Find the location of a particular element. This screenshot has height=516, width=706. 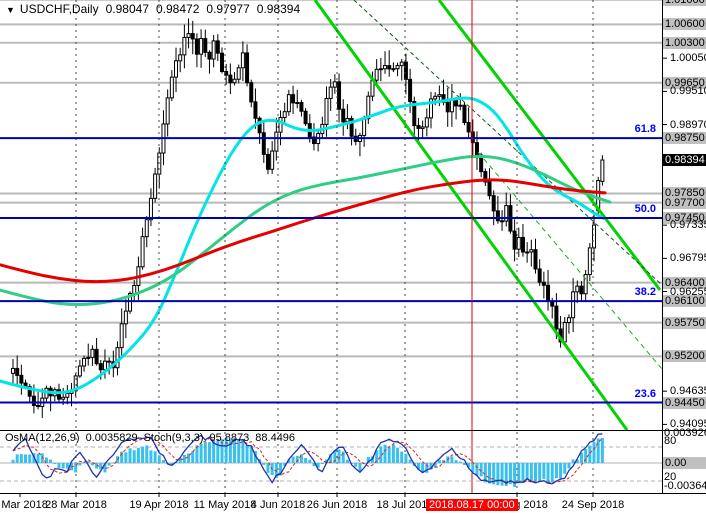

price-tick-label: 0.94635 is located at coordinates (688, 391).